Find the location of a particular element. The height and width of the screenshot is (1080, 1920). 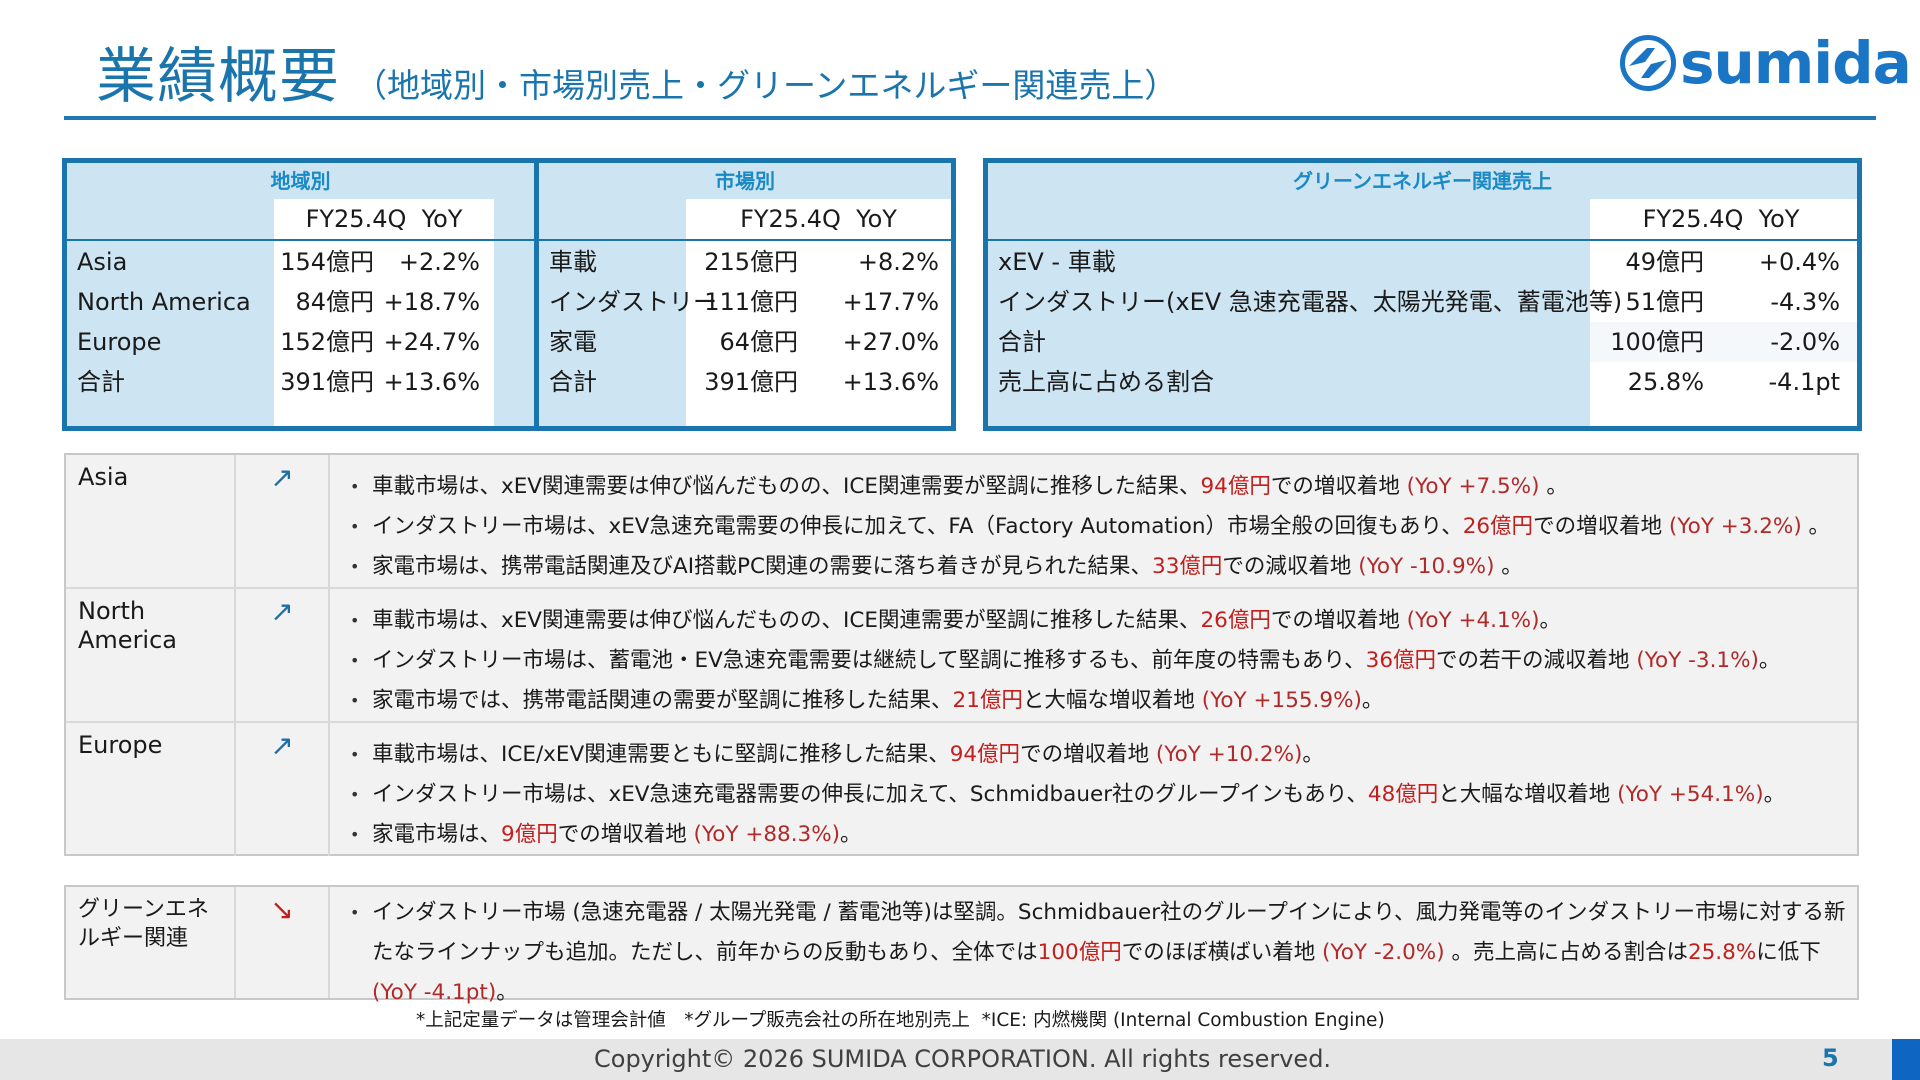

yoy-highlight: (YoY +7.5%) is located at coordinates (1473, 486).